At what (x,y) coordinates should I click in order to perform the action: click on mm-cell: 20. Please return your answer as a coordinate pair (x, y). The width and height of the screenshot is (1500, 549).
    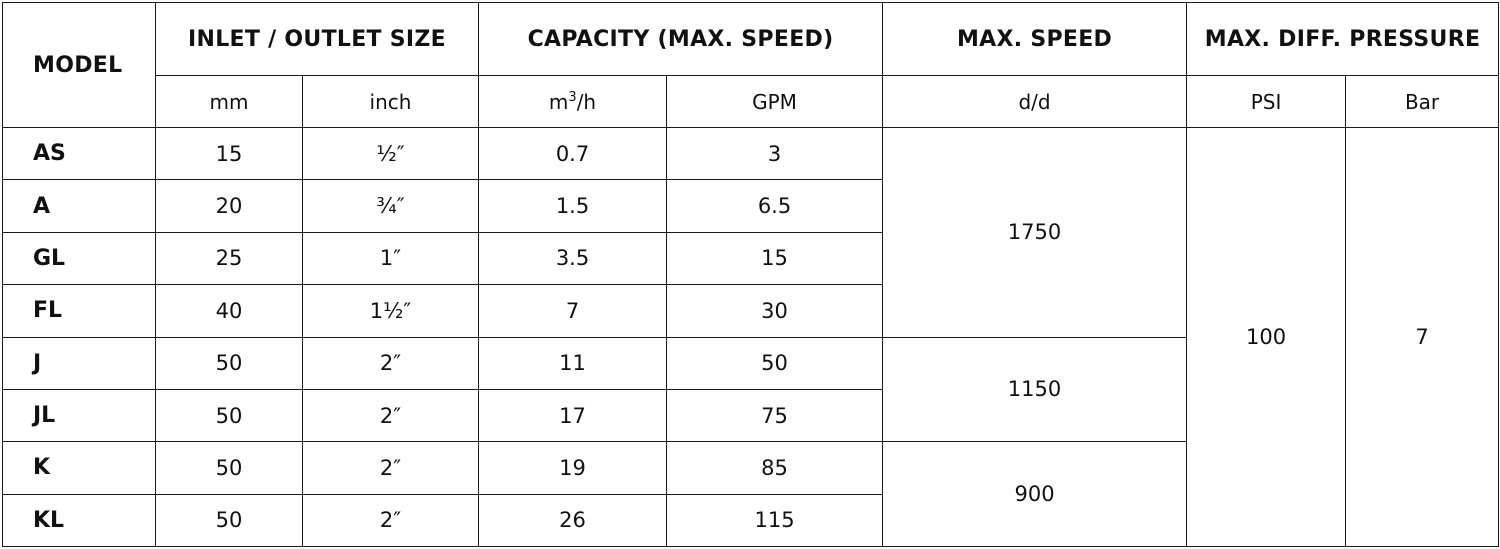
    Looking at the image, I should click on (229, 206).